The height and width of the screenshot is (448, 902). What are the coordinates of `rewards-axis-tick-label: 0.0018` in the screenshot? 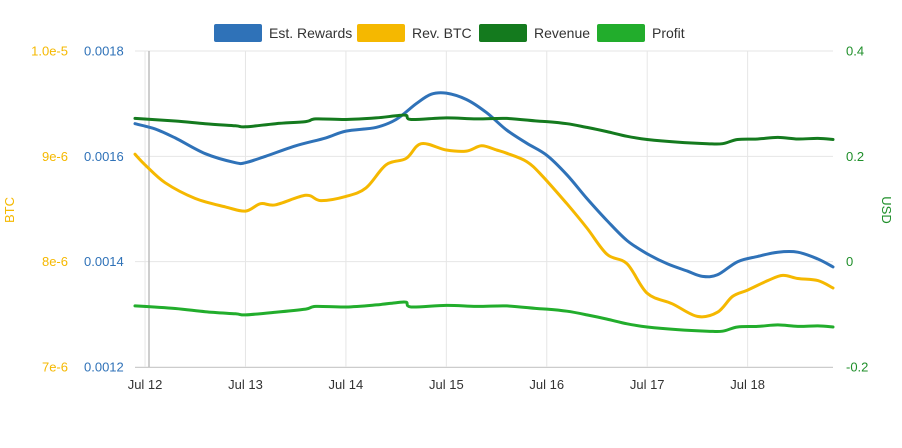 It's located at (104, 51).